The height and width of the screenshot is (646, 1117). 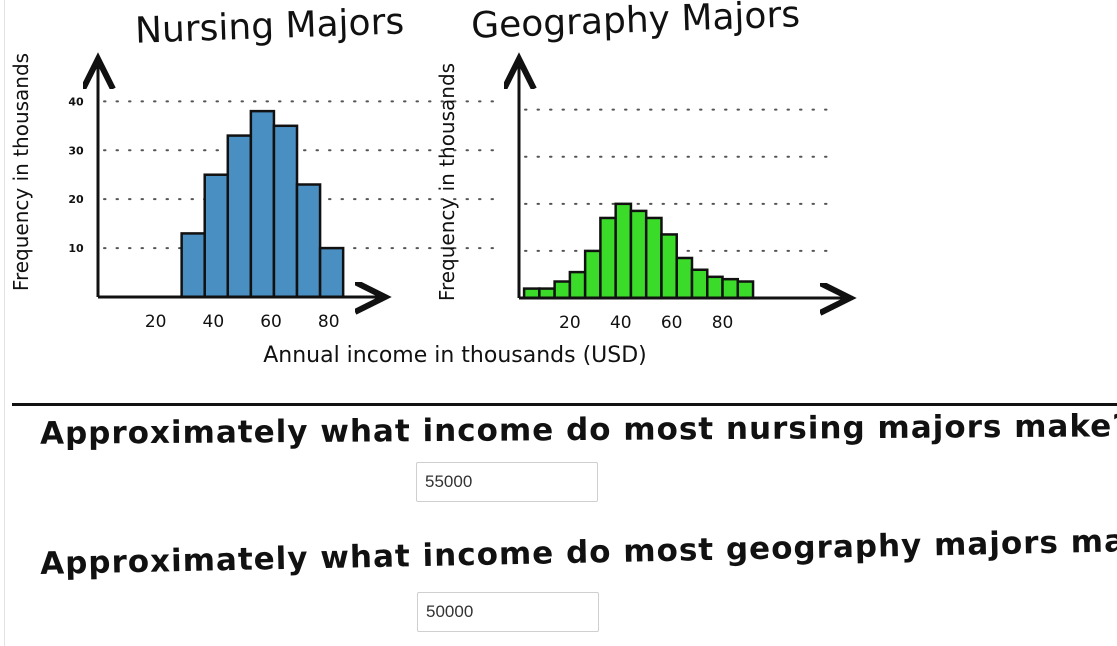 What do you see at coordinates (21, 172) in the screenshot?
I see `nursing-y-axis-label: Frequency in thousands` at bounding box center [21, 172].